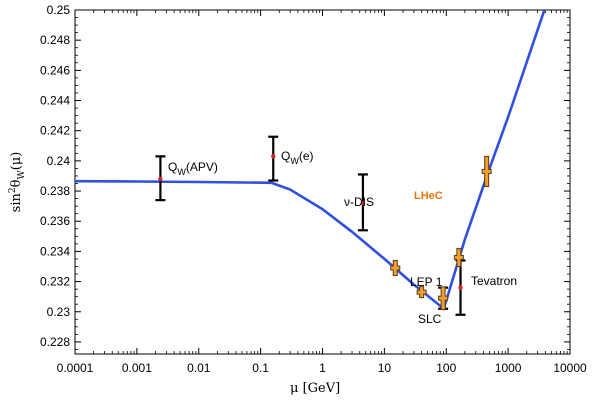 Image resolution: width=598 pixels, height=401 pixels. What do you see at coordinates (59, 312) in the screenshot?
I see `y-tick-label: 0.23` at bounding box center [59, 312].